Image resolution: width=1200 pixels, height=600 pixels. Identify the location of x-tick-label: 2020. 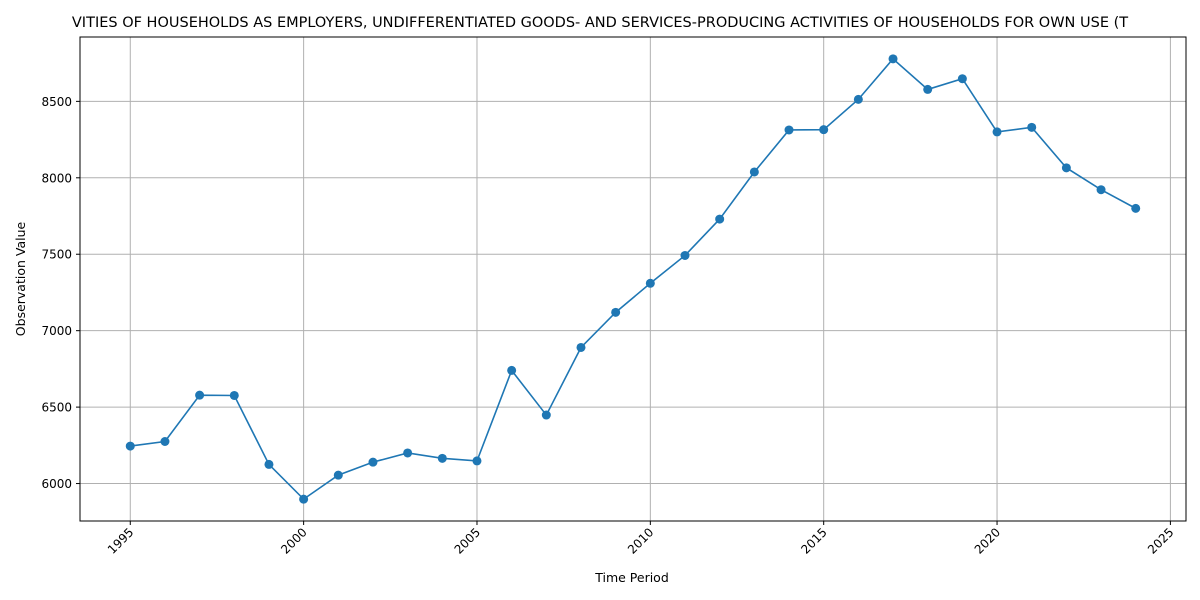
(987, 540).